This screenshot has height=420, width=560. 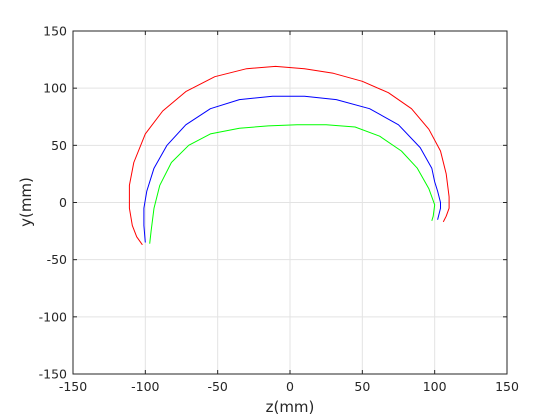 I want to click on x-tick-label: -100, so click(x=145, y=386).